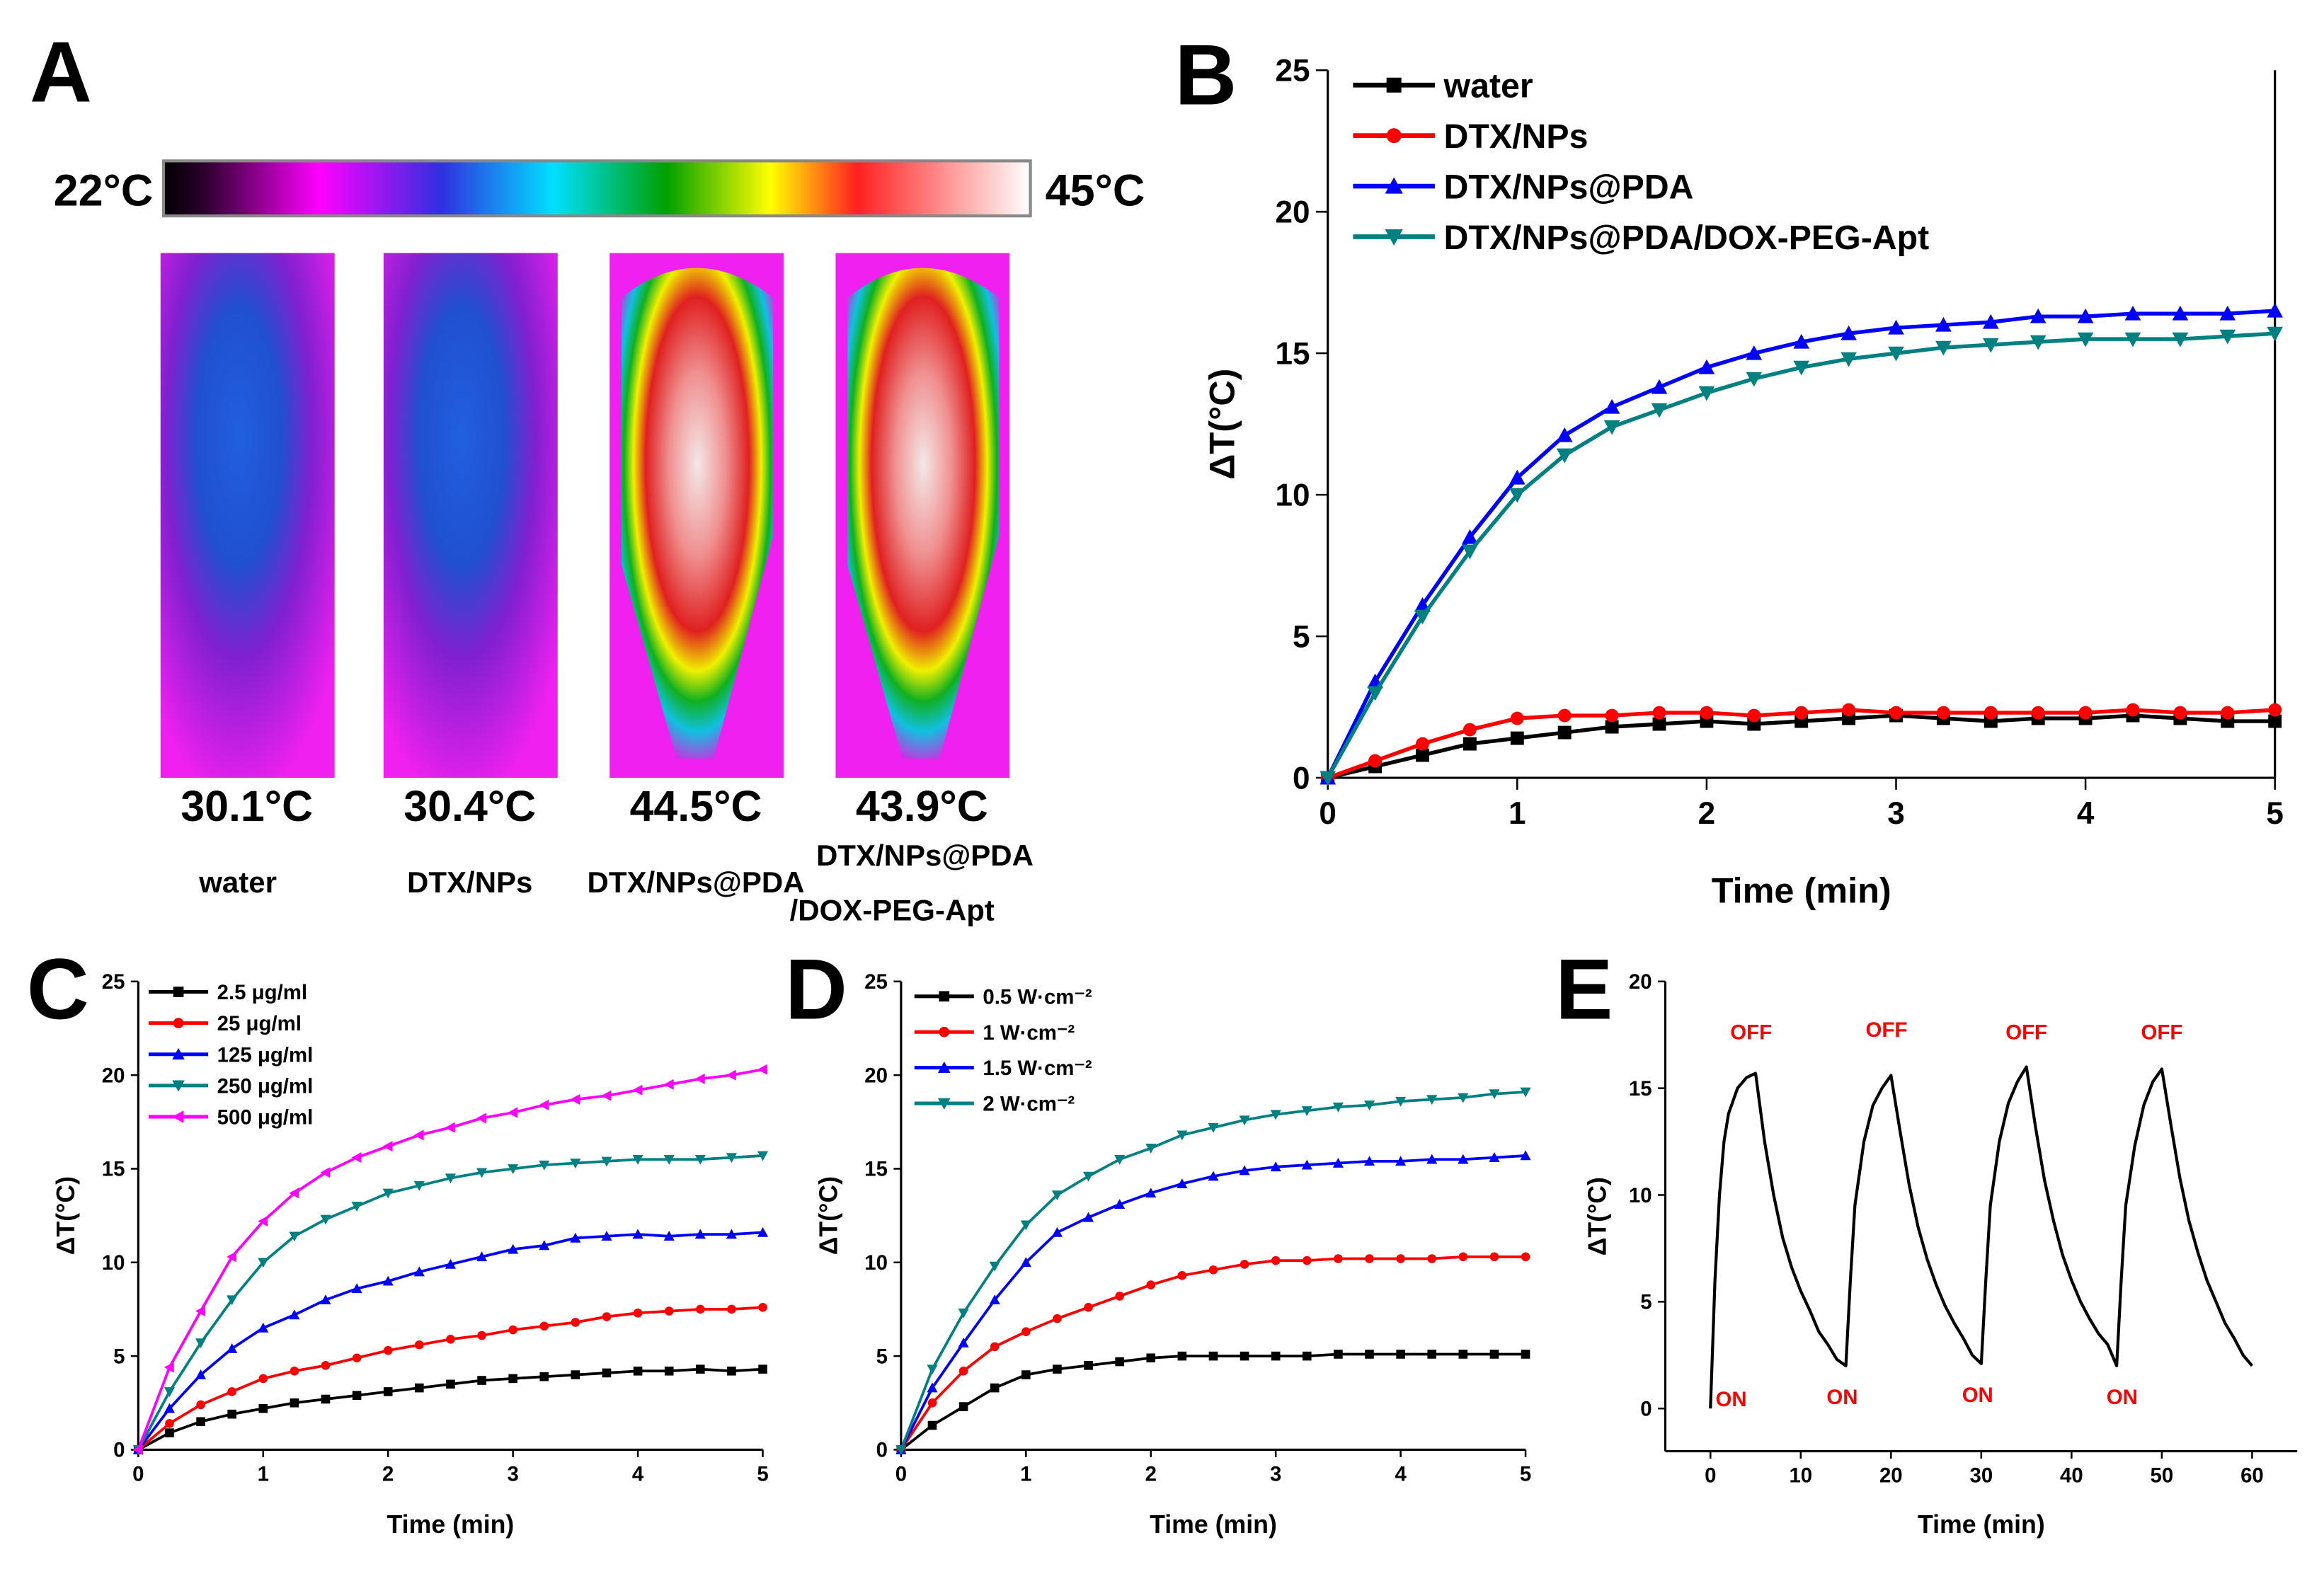 The image size is (2324, 1569). I want to click on y-tick-label: 5, so click(1646, 1303).